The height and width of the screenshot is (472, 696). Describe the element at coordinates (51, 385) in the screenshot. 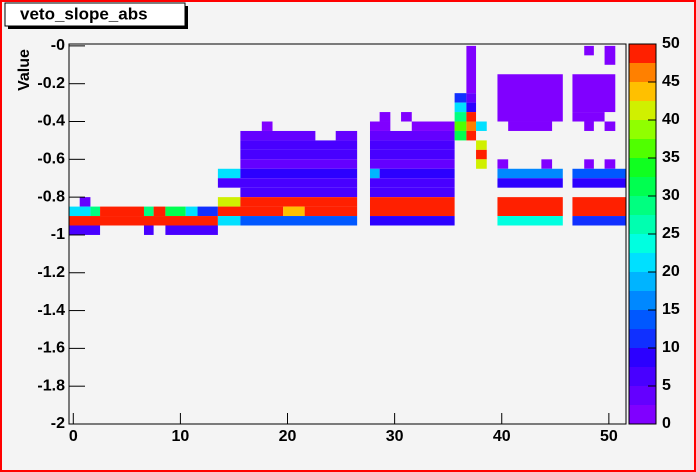

I see `y-tick-label: -1.8` at that location.